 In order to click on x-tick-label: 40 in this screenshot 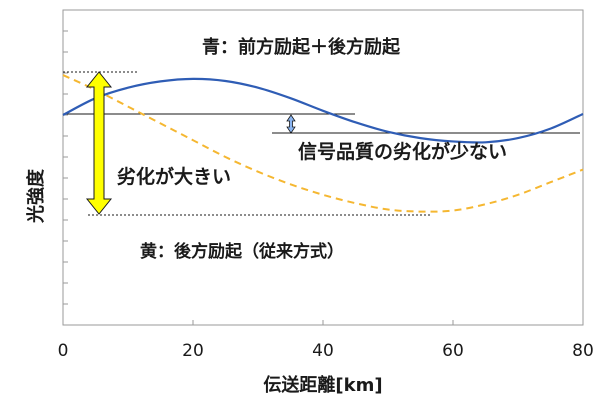, I will do `click(323, 351)`.